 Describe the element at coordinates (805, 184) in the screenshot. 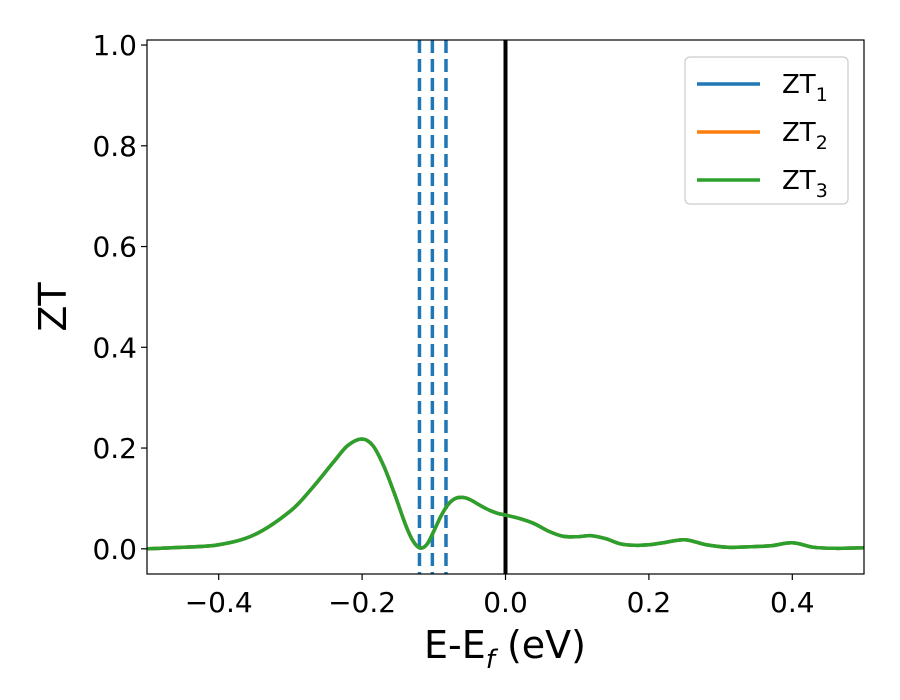

I see `legend-label-zt3: ZT3` at that location.